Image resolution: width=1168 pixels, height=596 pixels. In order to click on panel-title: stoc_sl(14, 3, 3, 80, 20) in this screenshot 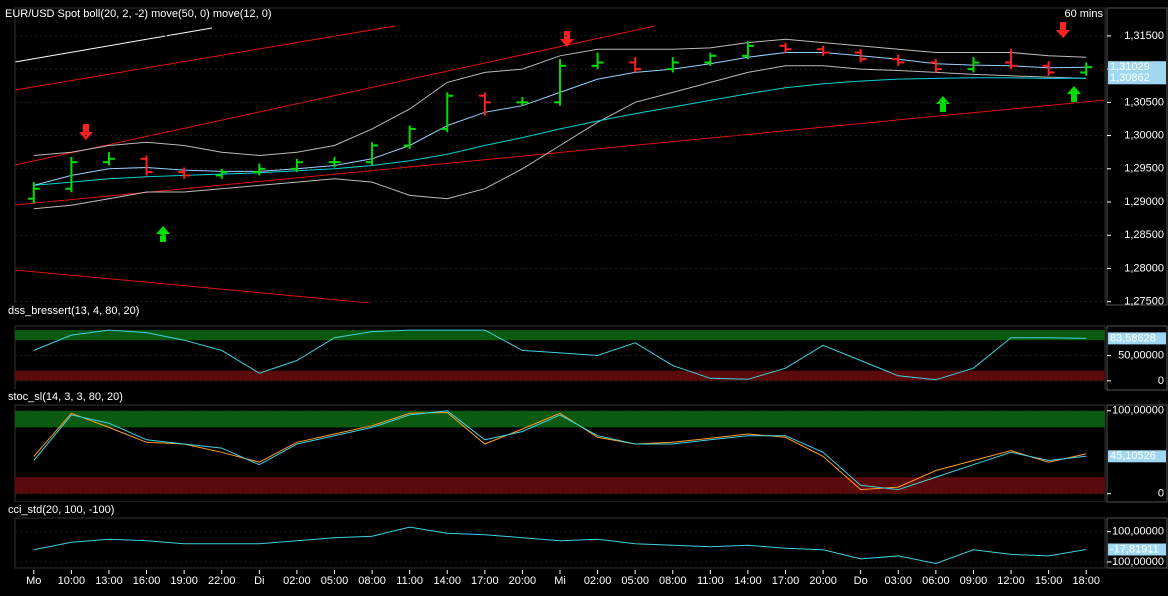, I will do `click(65, 397)`.